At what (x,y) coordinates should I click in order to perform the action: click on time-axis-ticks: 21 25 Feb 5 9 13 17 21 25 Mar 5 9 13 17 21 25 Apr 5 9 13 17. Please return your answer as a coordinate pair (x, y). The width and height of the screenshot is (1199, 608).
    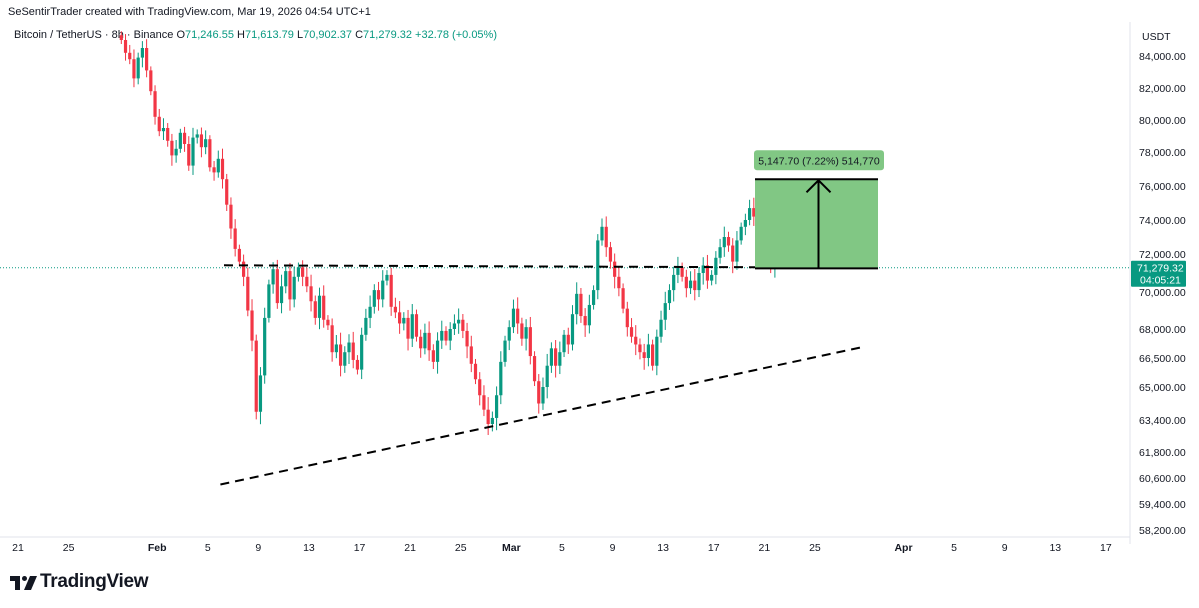
    Looking at the image, I should click on (562, 548).